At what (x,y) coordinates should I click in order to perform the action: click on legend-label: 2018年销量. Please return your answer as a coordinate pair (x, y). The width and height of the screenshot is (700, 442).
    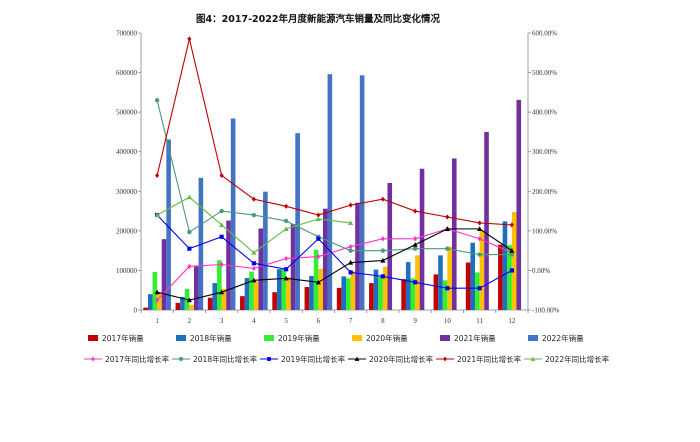
    Looking at the image, I should click on (211, 338).